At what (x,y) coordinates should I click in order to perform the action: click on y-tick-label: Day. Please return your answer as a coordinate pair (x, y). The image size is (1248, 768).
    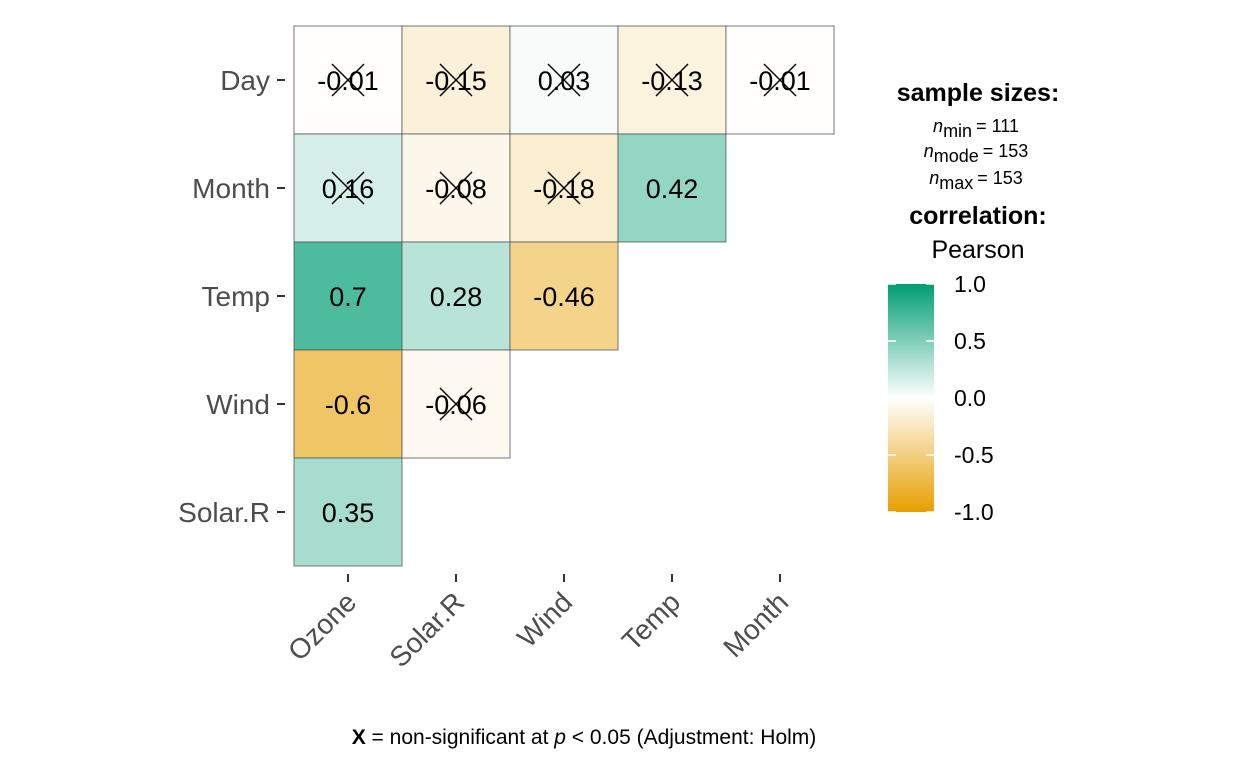
    Looking at the image, I should click on (245, 80).